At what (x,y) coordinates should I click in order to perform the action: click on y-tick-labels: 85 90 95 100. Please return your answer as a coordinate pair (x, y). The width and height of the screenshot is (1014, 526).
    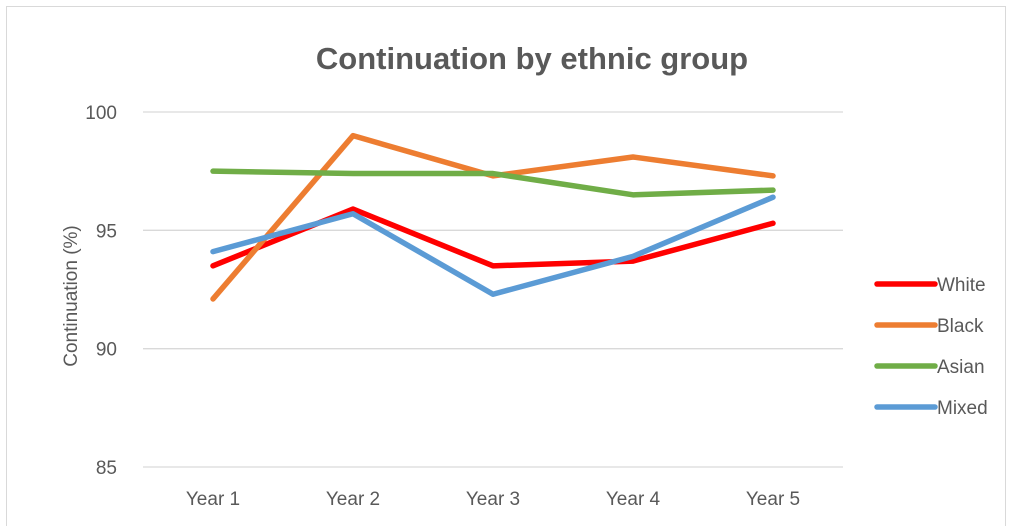
    Looking at the image, I should click on (101, 291).